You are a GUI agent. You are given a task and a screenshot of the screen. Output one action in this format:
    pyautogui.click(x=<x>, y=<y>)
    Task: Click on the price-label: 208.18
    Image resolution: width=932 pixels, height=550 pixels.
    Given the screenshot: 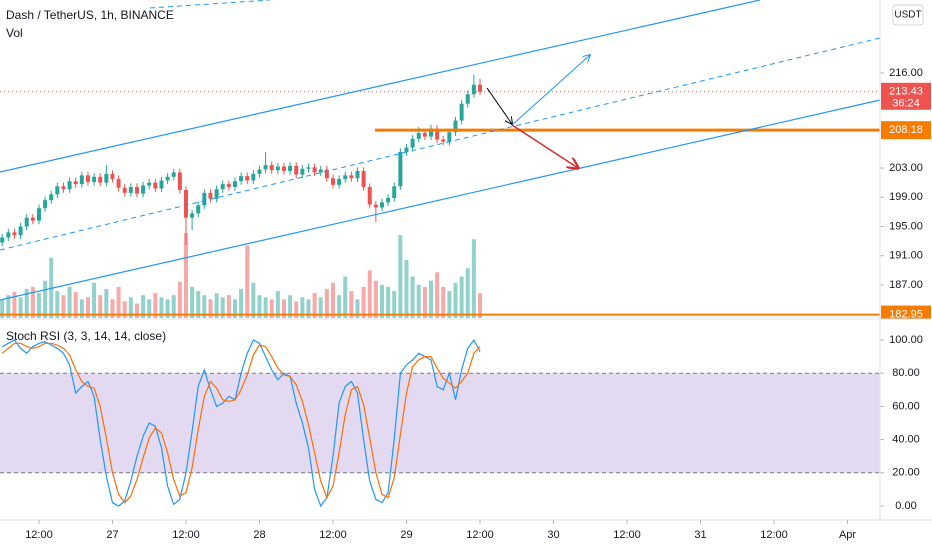 What is the action you would take?
    pyautogui.click(x=906, y=130)
    